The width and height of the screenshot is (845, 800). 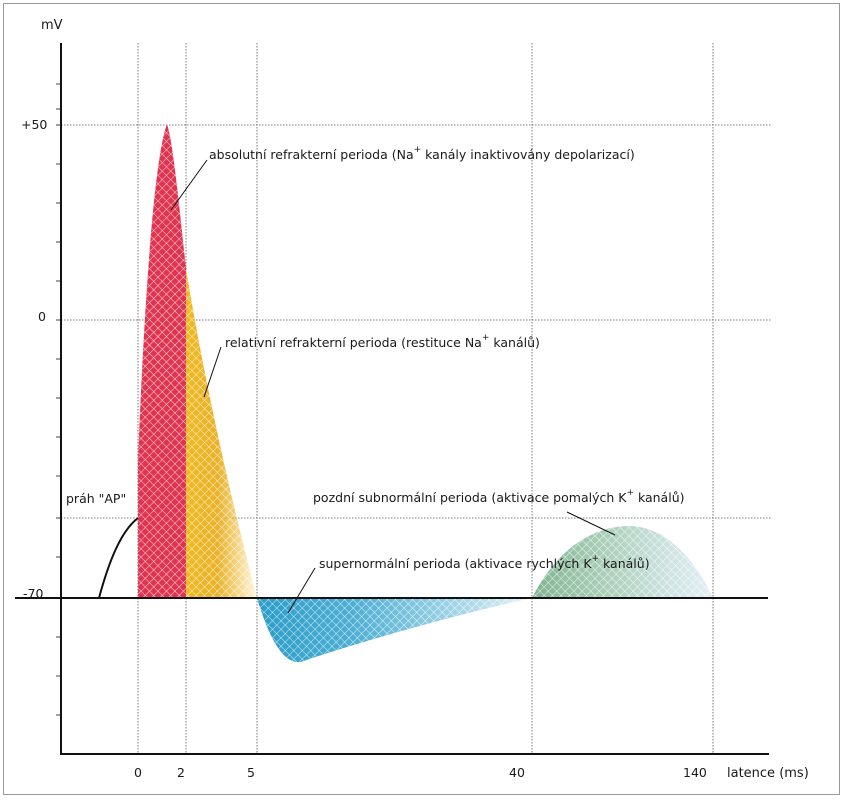 What do you see at coordinates (251, 772) in the screenshot?
I see `x-tick-5: 5` at bounding box center [251, 772].